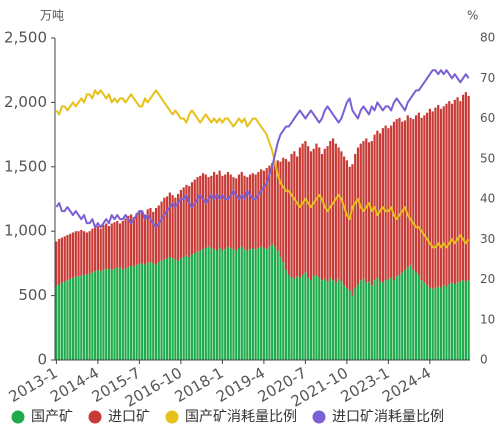  Describe the element at coordinates (42, 360) in the screenshot. I see `y-tick-label: 0` at that location.